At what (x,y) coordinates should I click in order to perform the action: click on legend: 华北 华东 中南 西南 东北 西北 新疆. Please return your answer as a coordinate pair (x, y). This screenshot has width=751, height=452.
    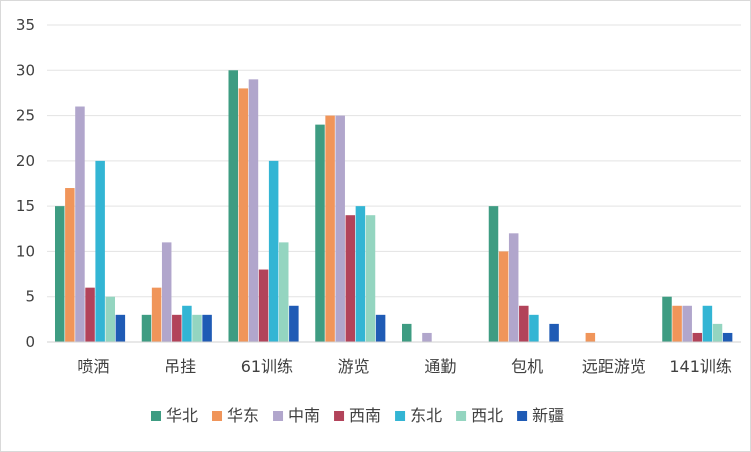
    Looking at the image, I should click on (357, 415).